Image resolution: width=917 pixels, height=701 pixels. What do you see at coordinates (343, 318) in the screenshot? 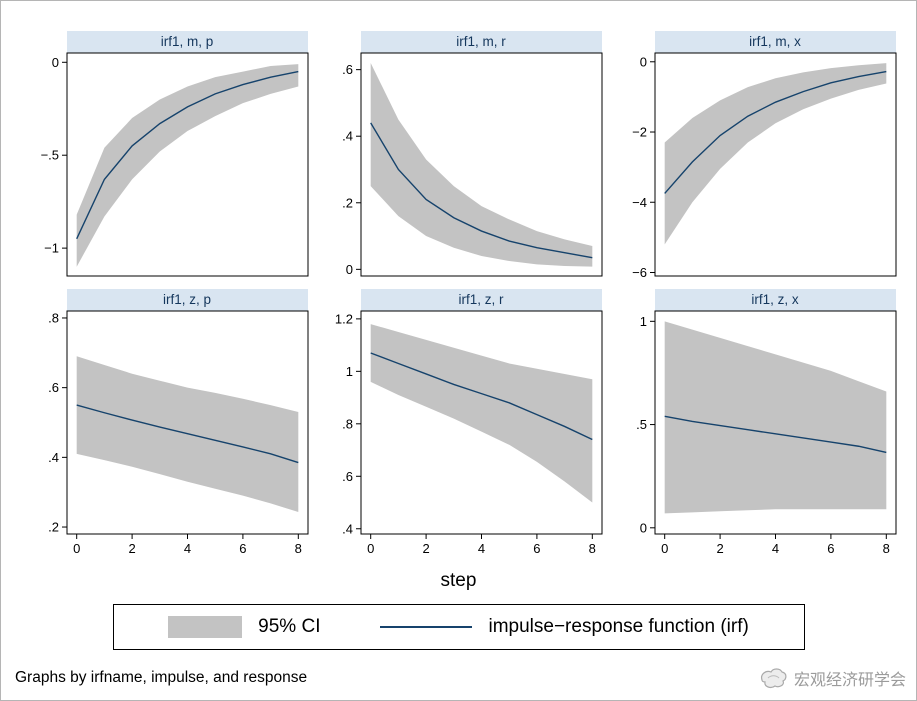
I see `svg-text: 1.2` at bounding box center [343, 318].